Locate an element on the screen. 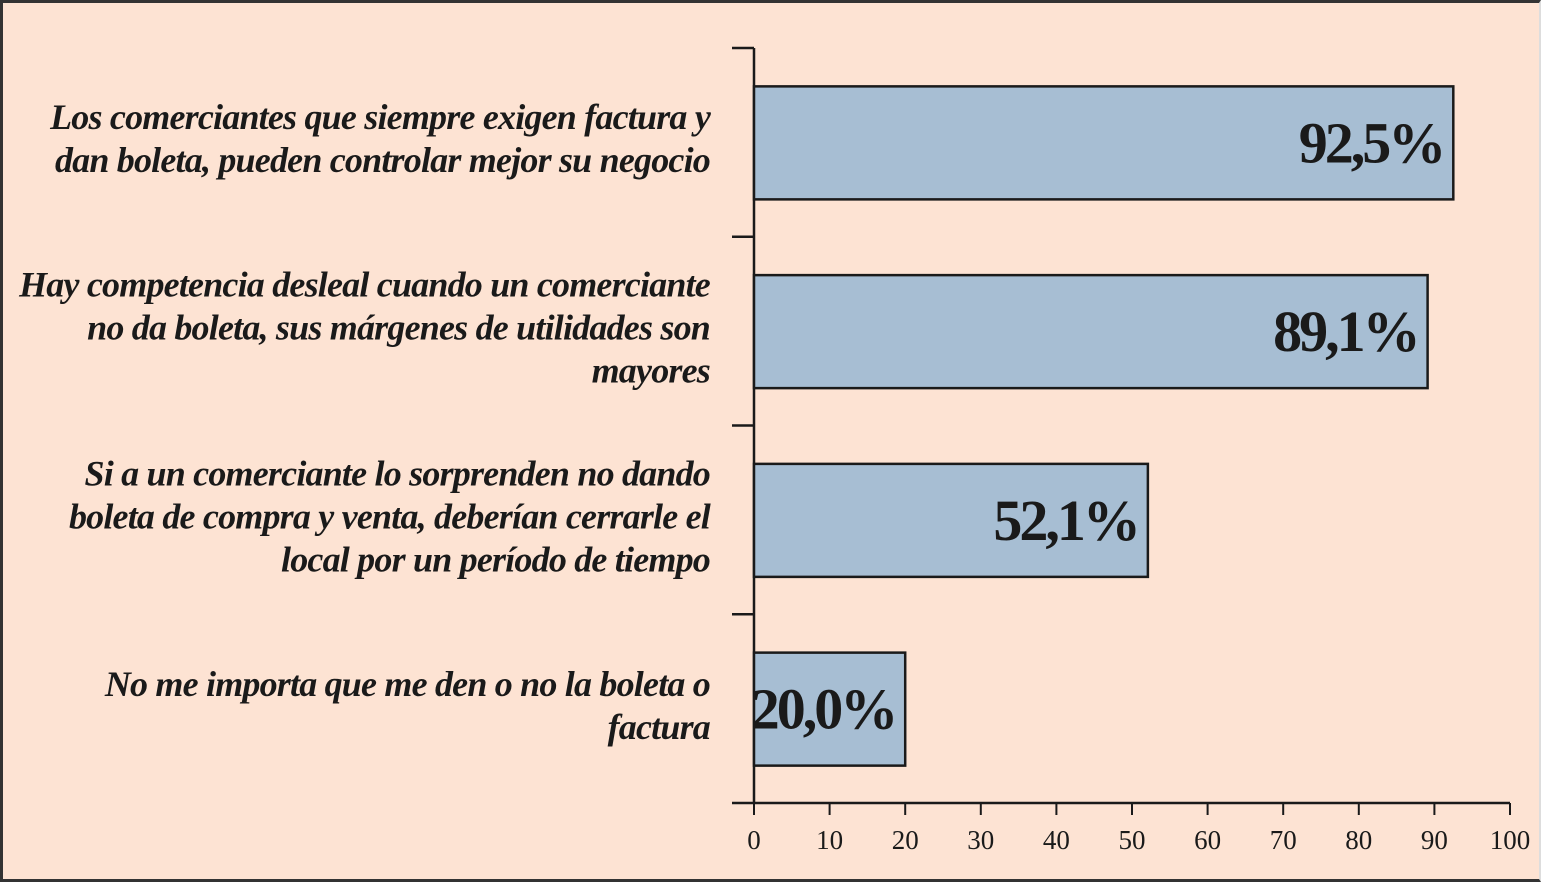  value-label: 89,1% is located at coordinates (1345, 331).